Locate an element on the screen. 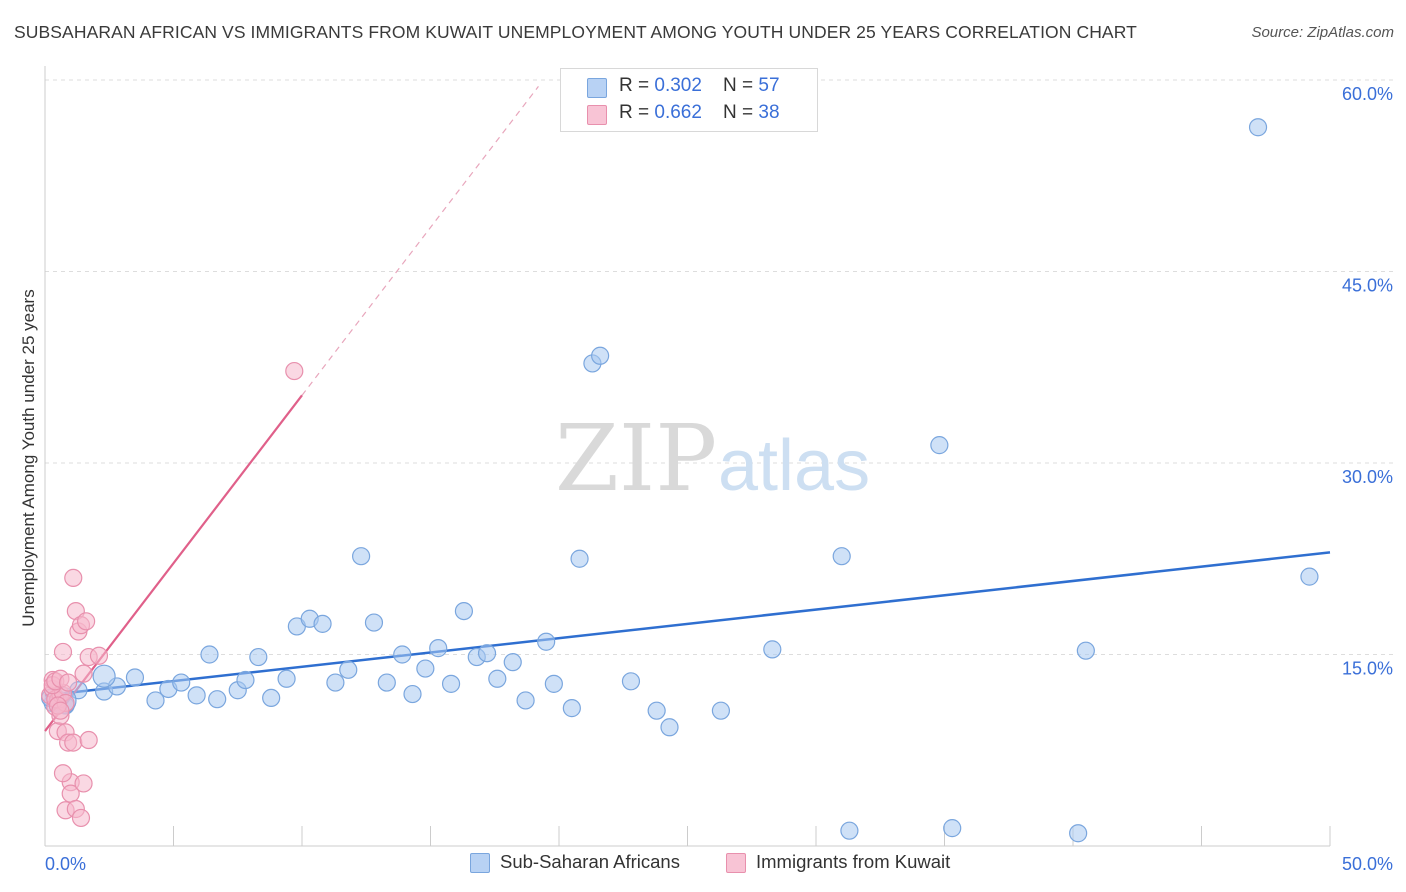  legend-label: Sub-Saharan Africans is located at coordinates (590, 861).